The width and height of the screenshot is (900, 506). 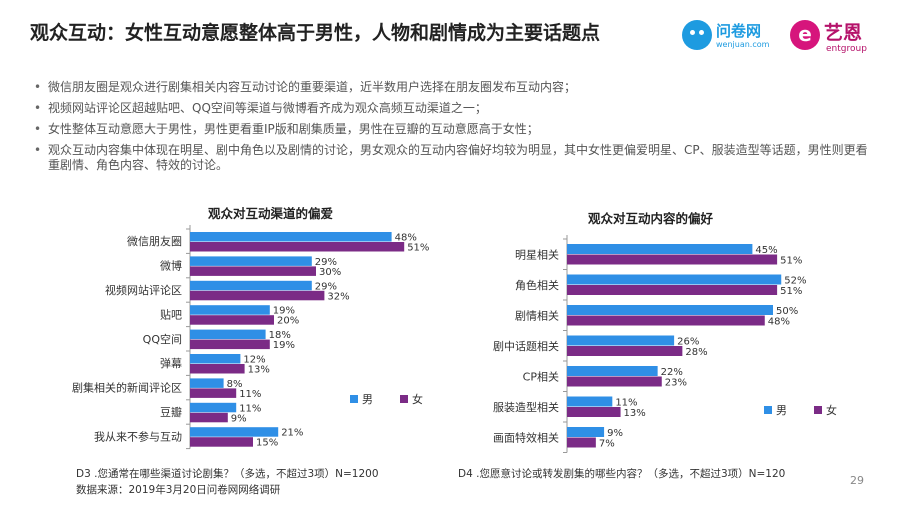 I want to click on bullet-item: 视频网站评论区超越贴吧、QQ空间等渠道与微博看齐成为观众高频互动渠道之一；, so click(x=451, y=108).